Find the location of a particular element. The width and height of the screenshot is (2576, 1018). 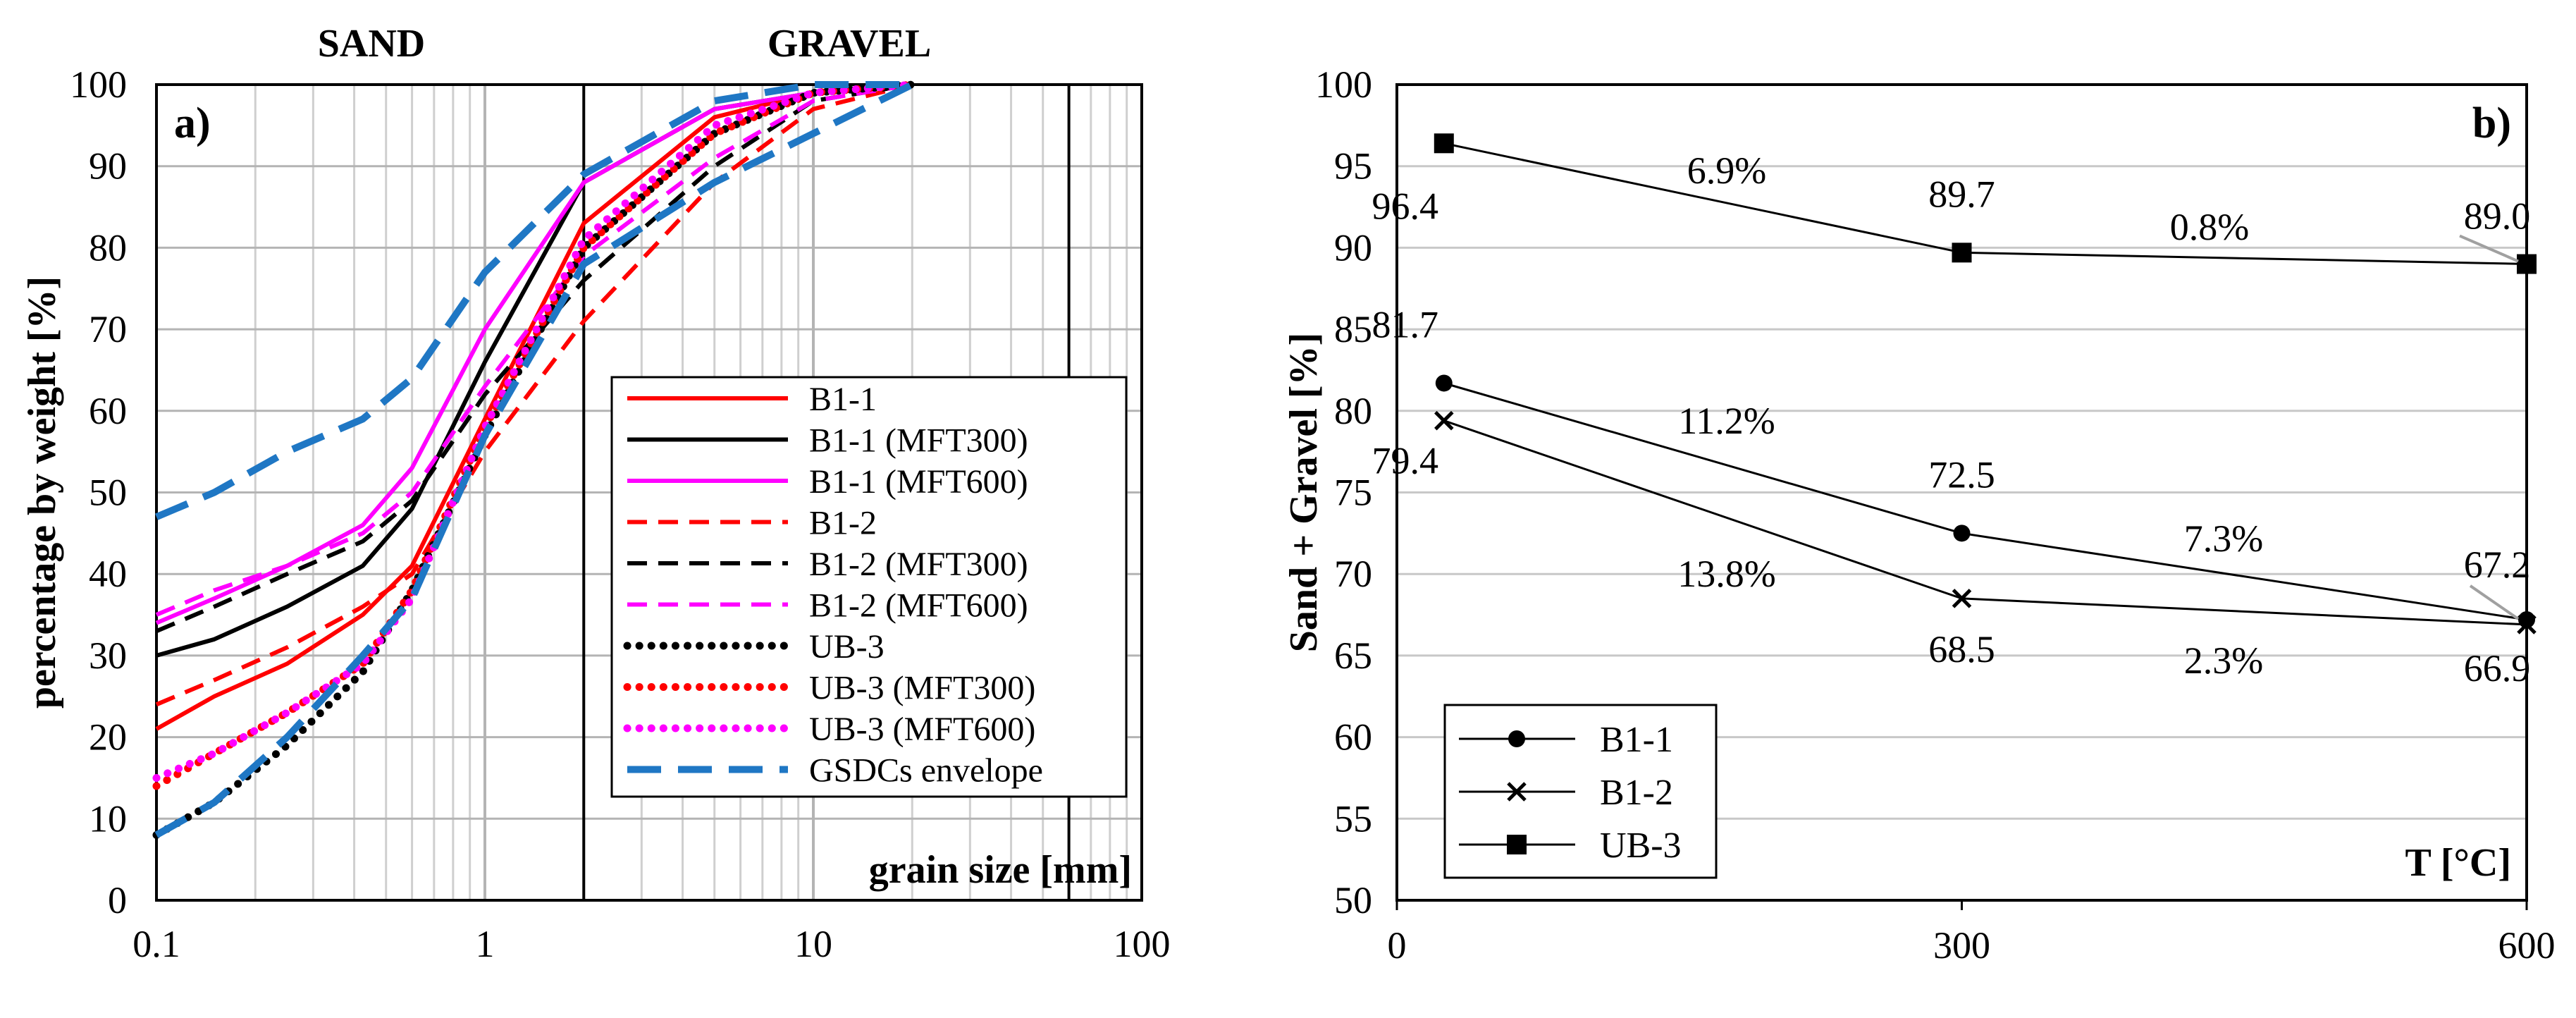

percent-change-label: 0.8% is located at coordinates (2209, 227).